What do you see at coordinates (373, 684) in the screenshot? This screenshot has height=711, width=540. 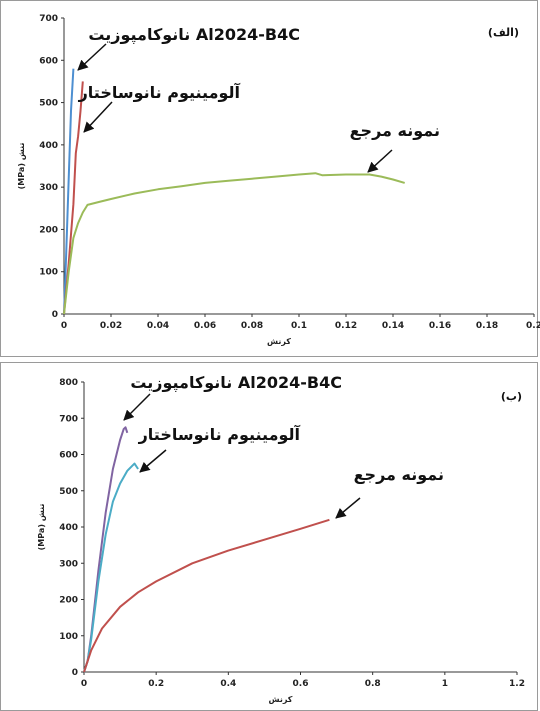 I see `x-tick-label: 0.8` at bounding box center [373, 684].